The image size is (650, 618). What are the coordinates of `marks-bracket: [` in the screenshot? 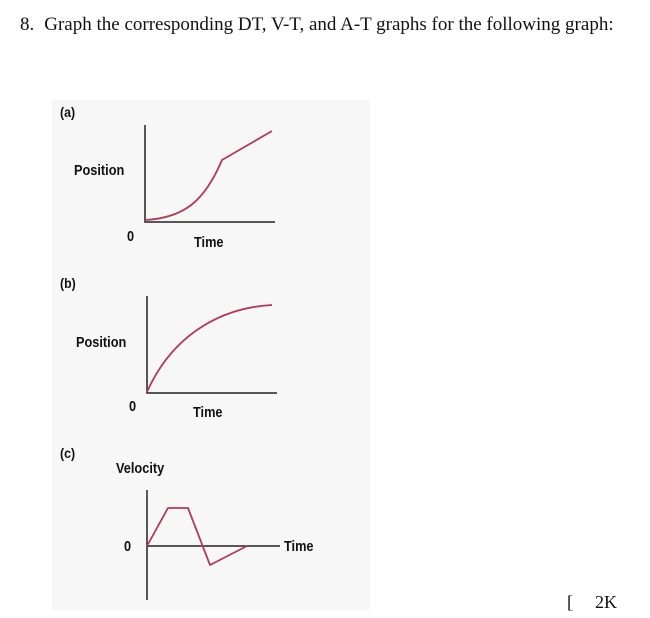 It's located at (570, 602).